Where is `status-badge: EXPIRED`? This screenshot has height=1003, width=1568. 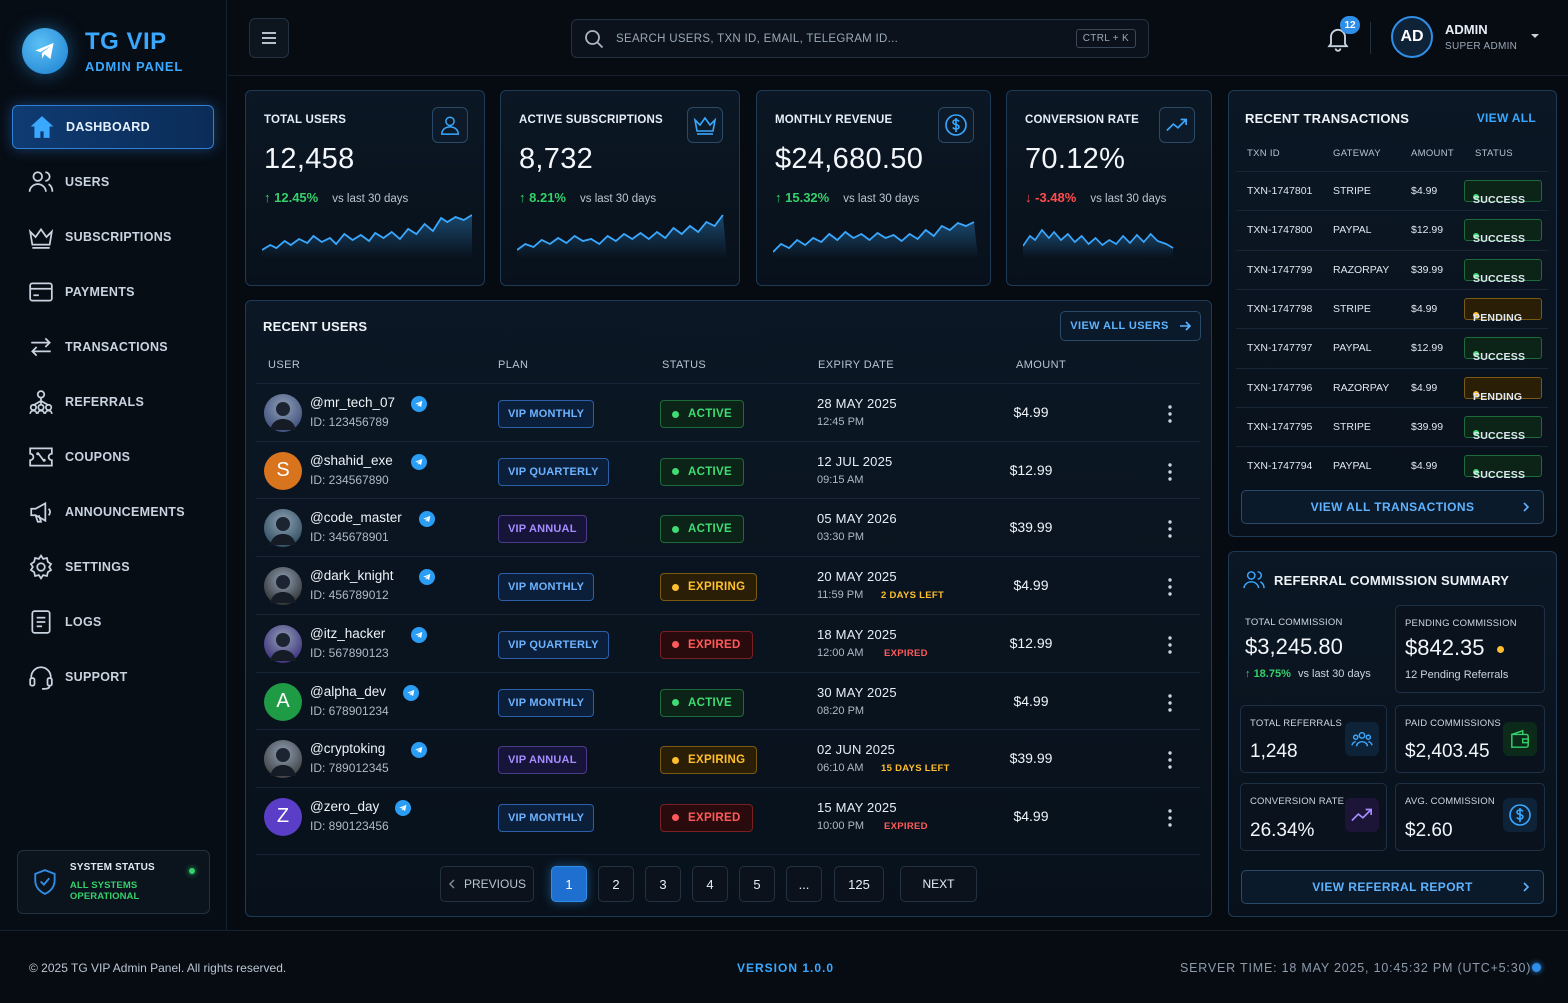
status-badge: EXPIRED is located at coordinates (706, 644).